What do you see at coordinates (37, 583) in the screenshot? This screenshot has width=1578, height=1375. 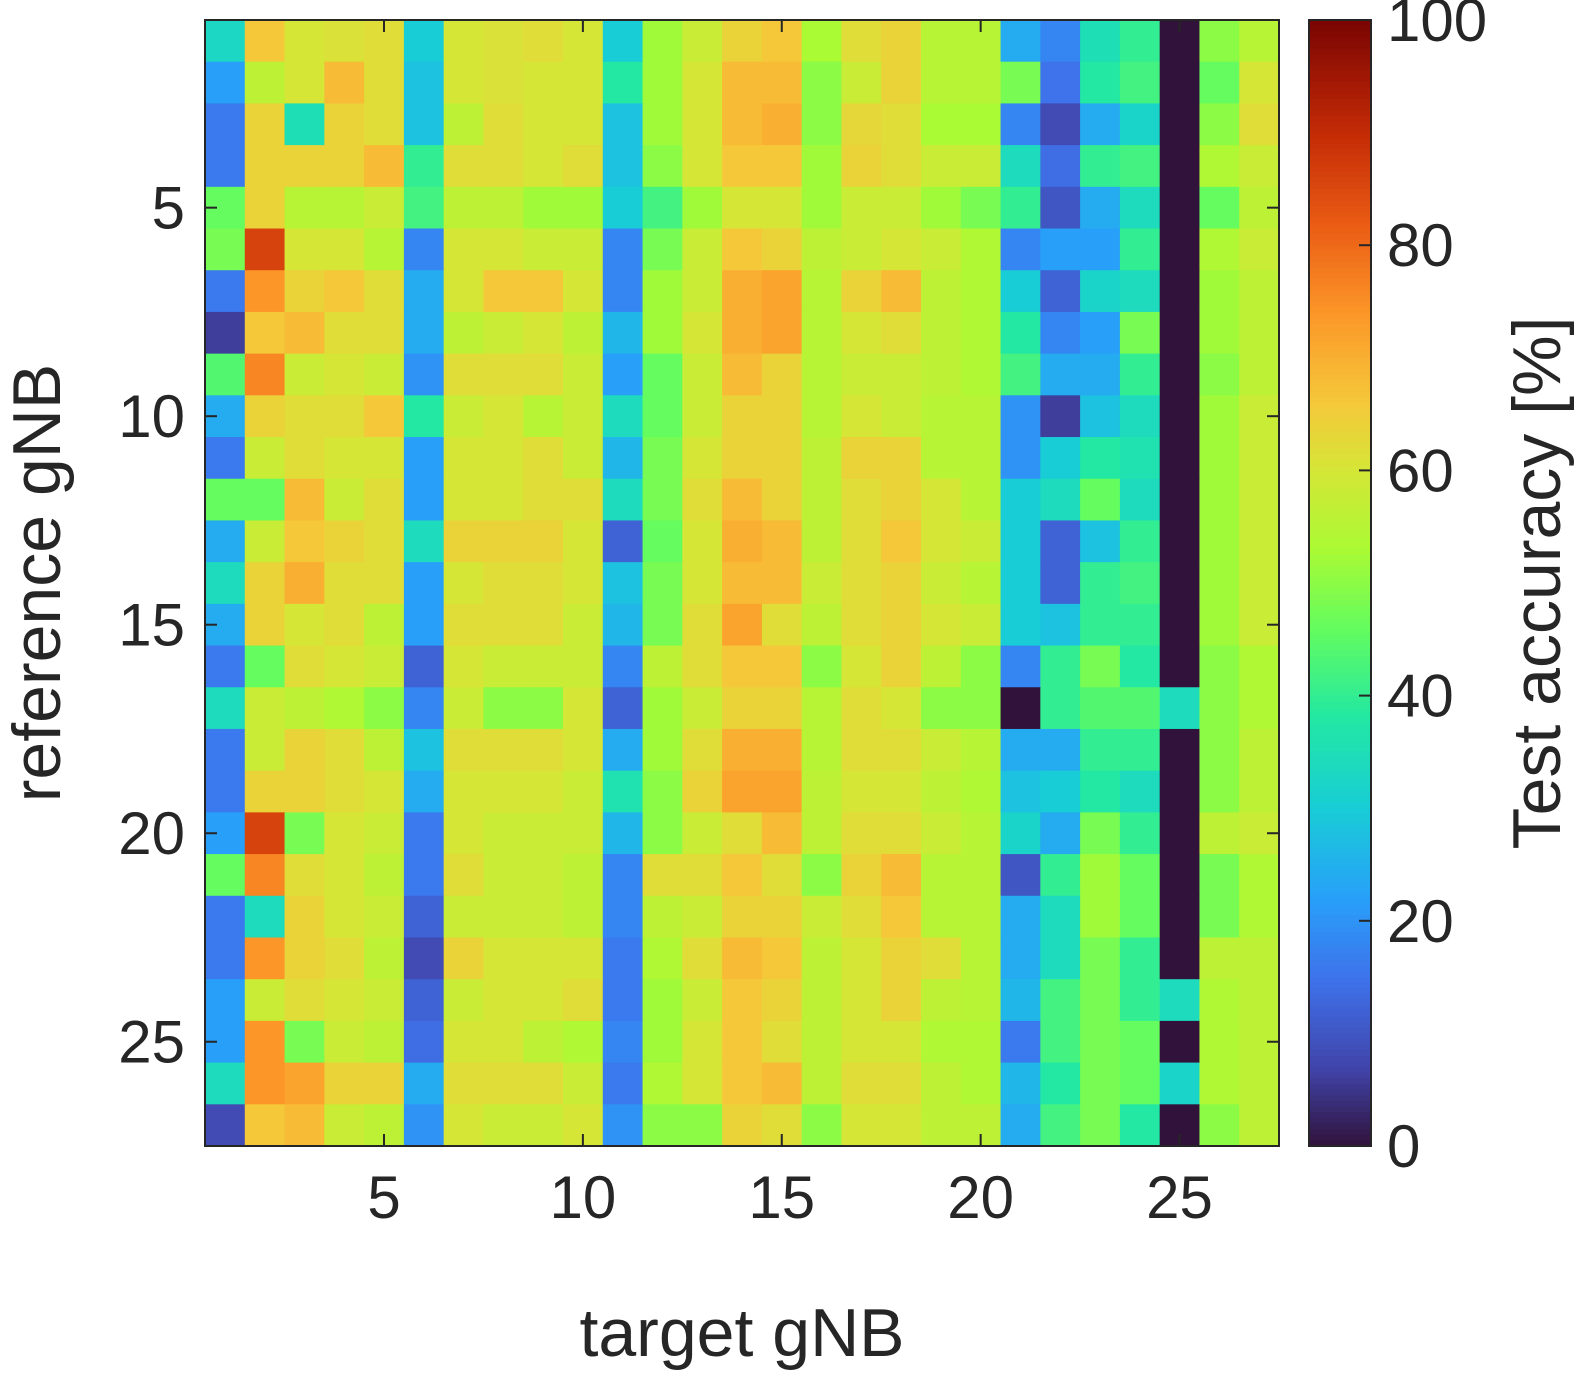 I see `y-axis-title: reference gNB` at bounding box center [37, 583].